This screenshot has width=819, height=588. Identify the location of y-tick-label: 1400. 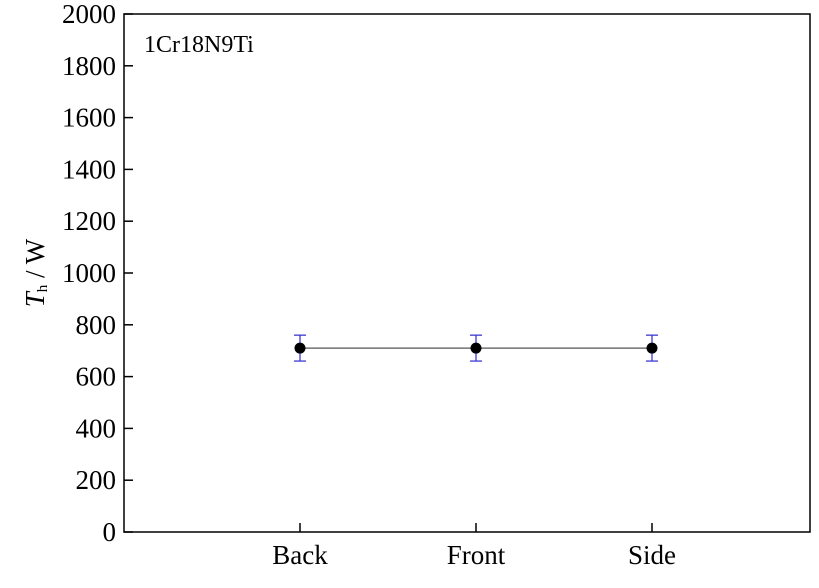
(89, 169).